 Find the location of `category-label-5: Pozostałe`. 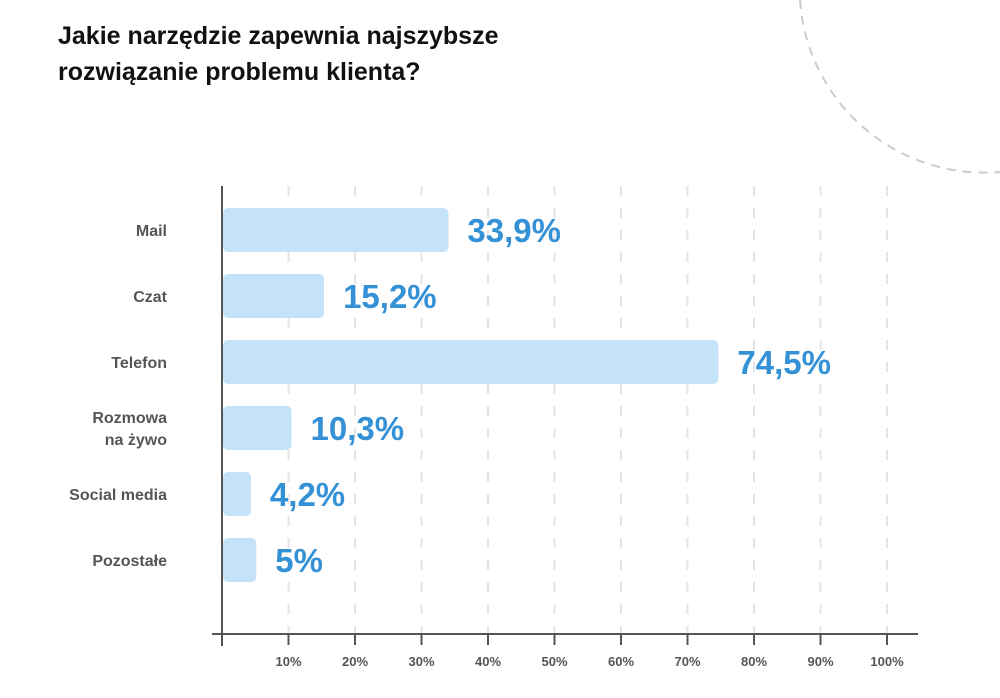

category-label-5: Pozostałe is located at coordinates (129, 561).